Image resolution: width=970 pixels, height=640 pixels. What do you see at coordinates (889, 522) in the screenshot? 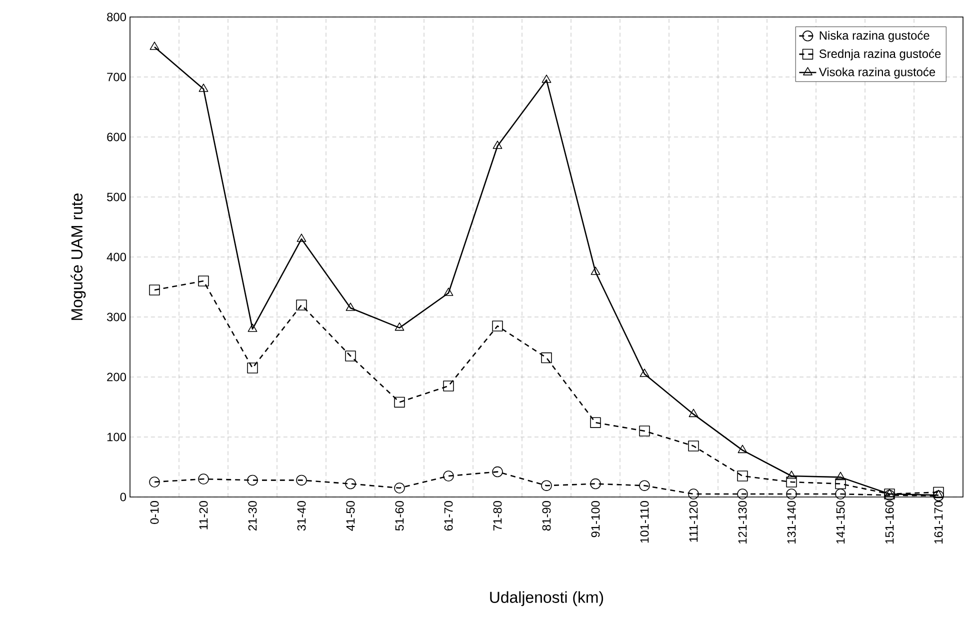
I see `x-tick-label: 151-160` at bounding box center [889, 522].